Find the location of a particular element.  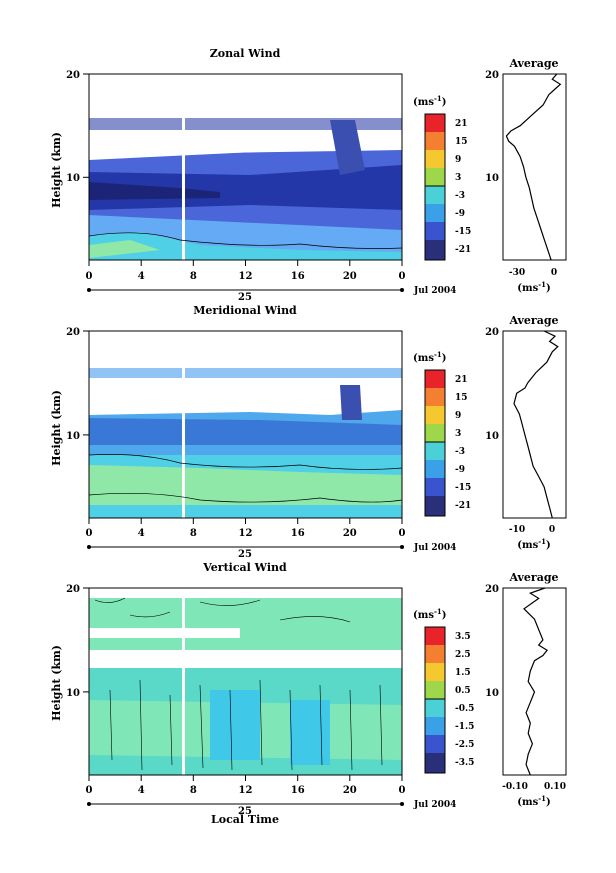

zonal-ytick-10: 10 is located at coordinates (73, 178).